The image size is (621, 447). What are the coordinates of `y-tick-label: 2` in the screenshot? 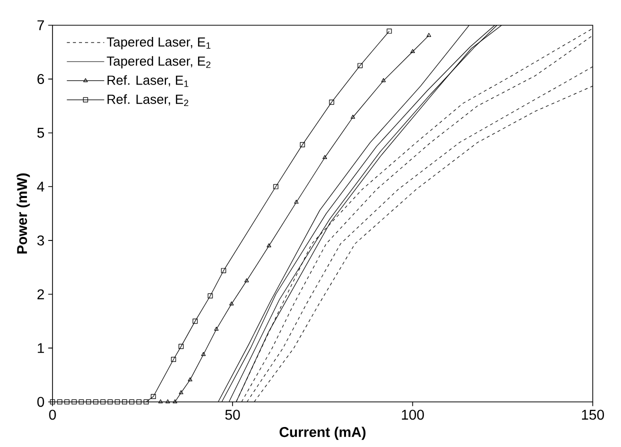 It's located at (40, 294).